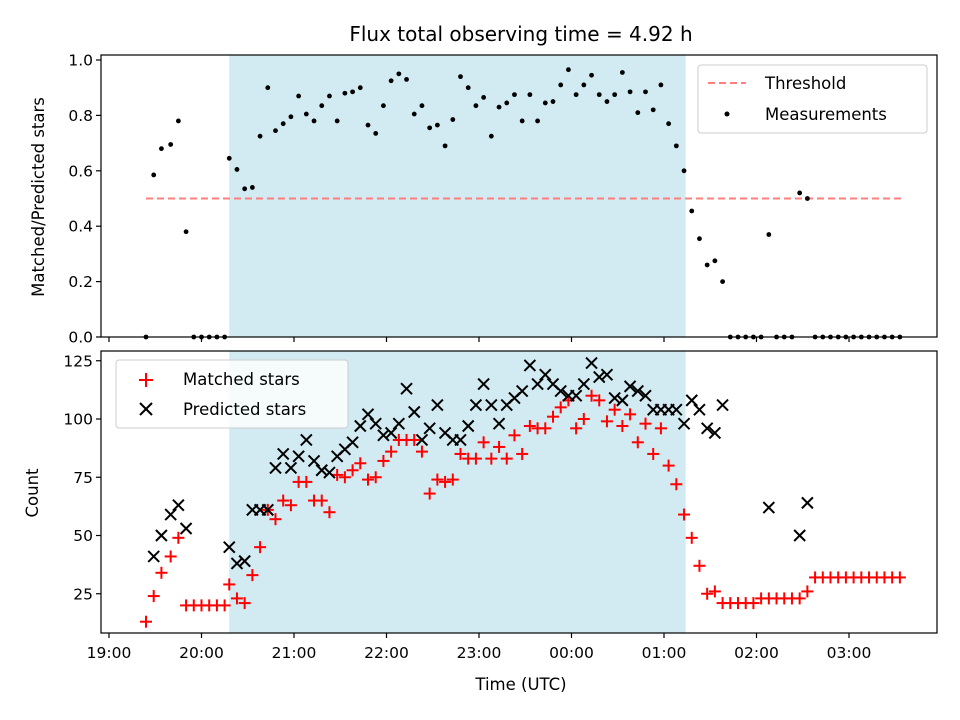 This screenshot has width=960, height=720. What do you see at coordinates (109, 653) in the screenshot?
I see `x-tick-label: 19:00` at bounding box center [109, 653].